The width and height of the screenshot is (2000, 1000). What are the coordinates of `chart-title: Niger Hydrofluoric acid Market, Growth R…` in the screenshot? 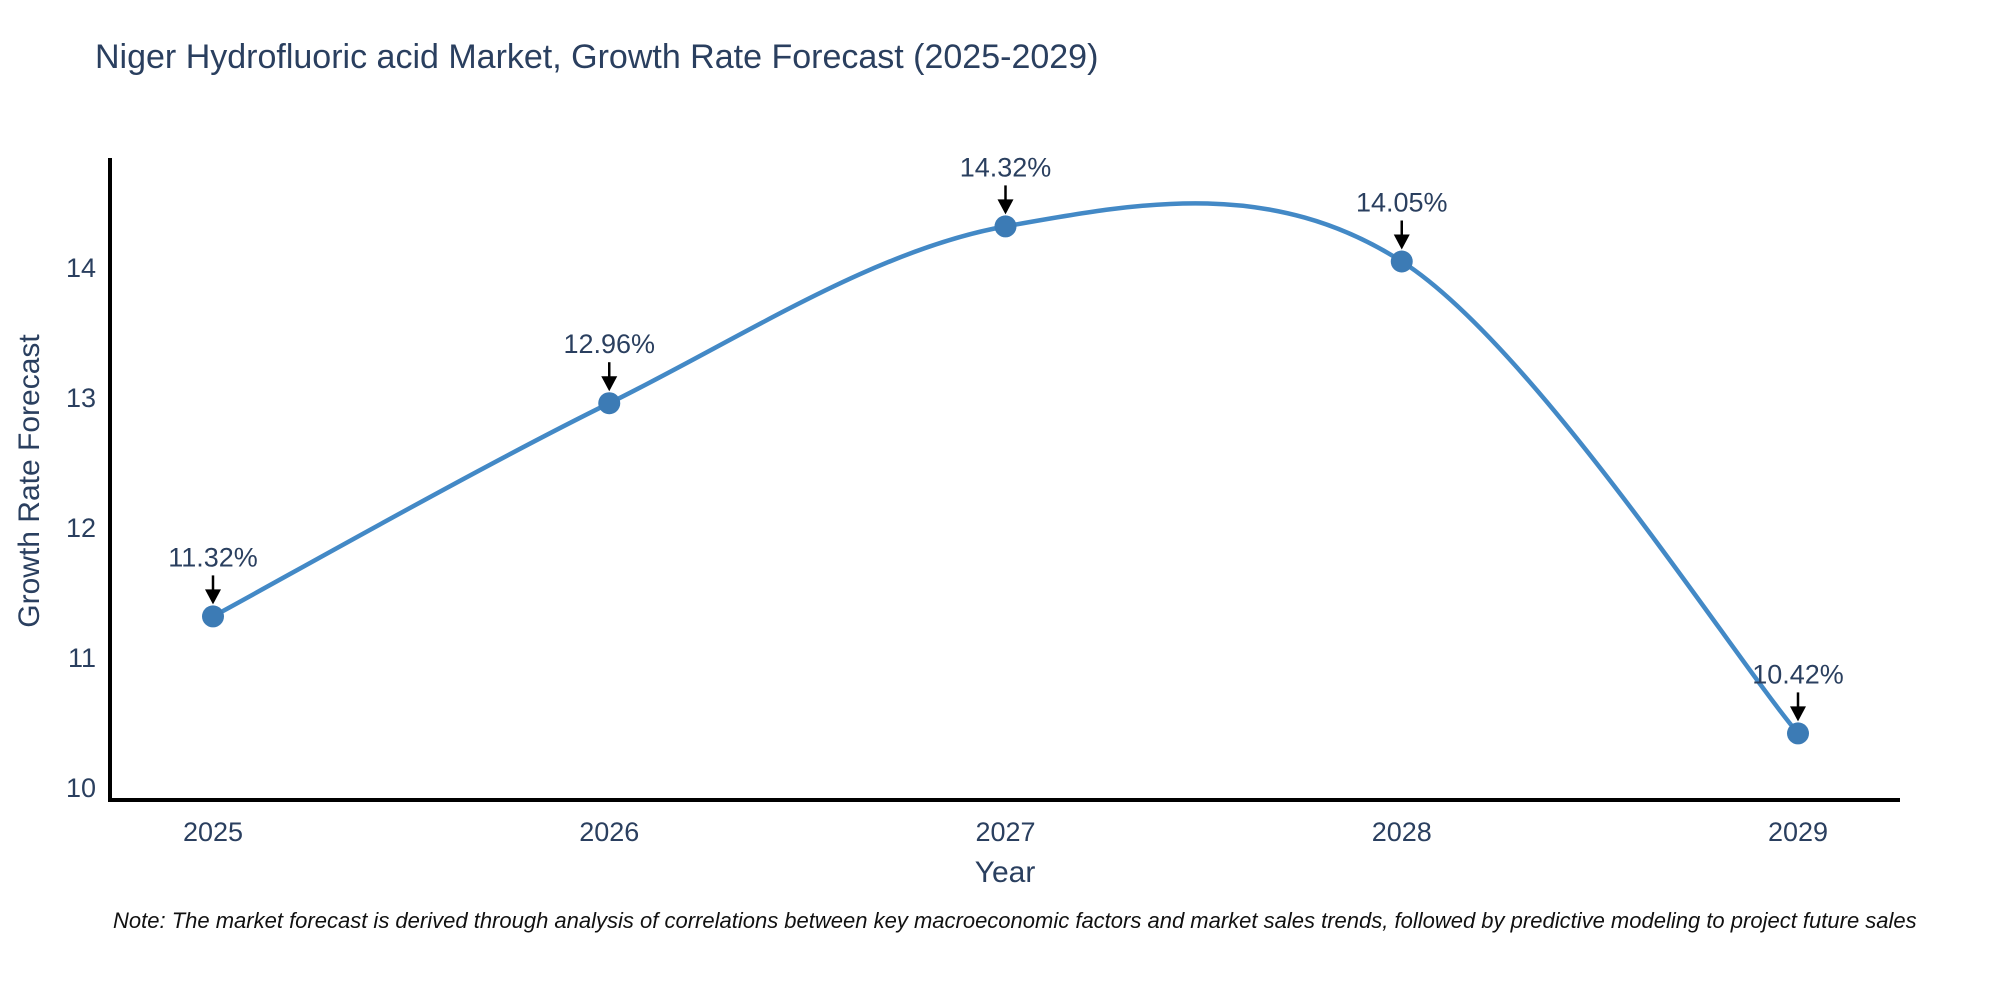 It's located at (597, 57).